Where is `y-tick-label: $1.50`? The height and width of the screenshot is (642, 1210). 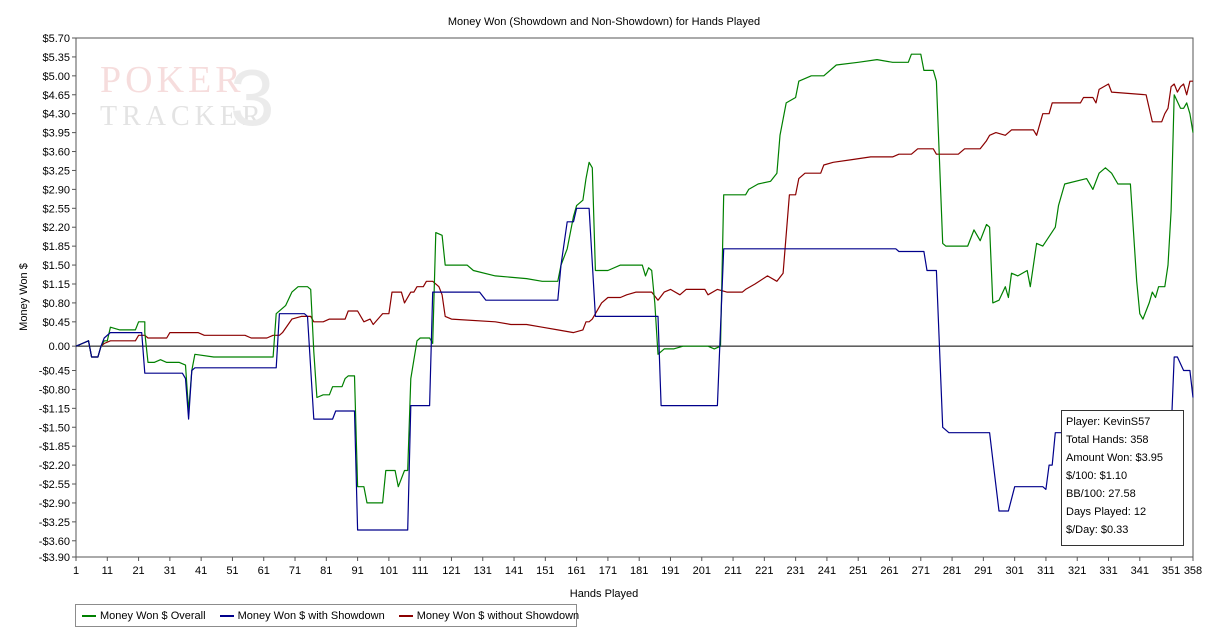
y-tick-label: $1.50 is located at coordinates (56, 266).